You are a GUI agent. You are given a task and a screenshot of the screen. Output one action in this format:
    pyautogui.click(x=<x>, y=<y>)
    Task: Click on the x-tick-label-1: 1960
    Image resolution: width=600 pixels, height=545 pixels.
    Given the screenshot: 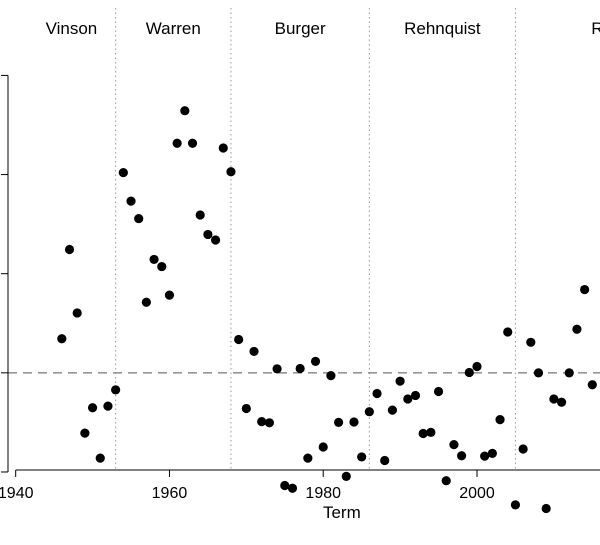 What is the action you would take?
    pyautogui.click(x=170, y=493)
    